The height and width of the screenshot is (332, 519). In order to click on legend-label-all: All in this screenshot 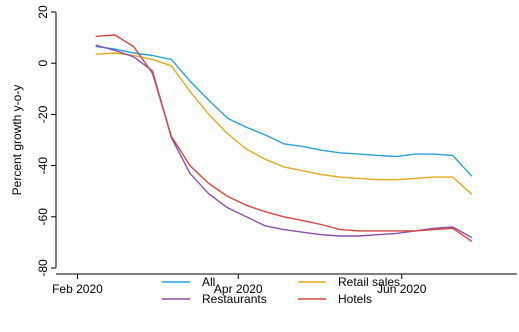, I will do `click(208, 282)`.